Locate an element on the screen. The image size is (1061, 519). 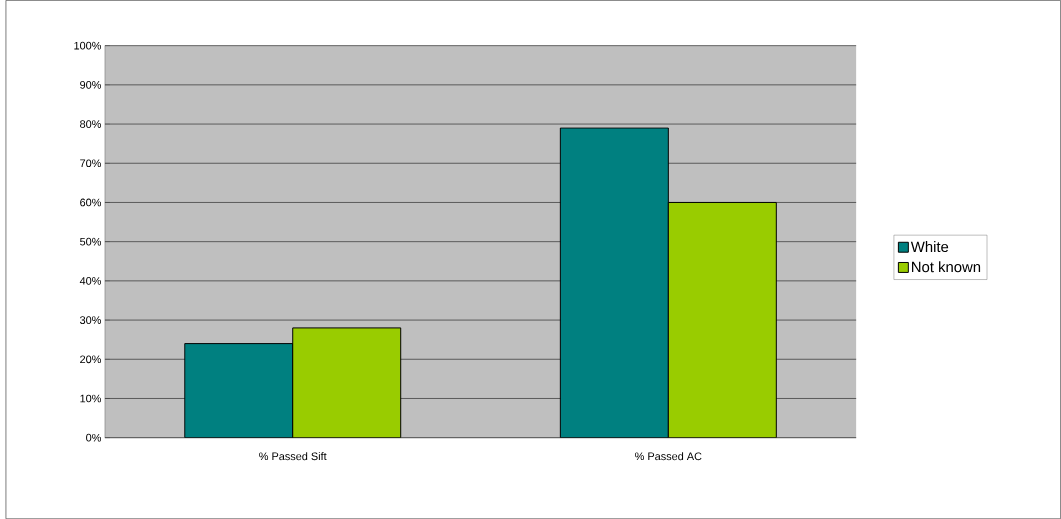
y-tick-label: 60% is located at coordinates (91, 202).